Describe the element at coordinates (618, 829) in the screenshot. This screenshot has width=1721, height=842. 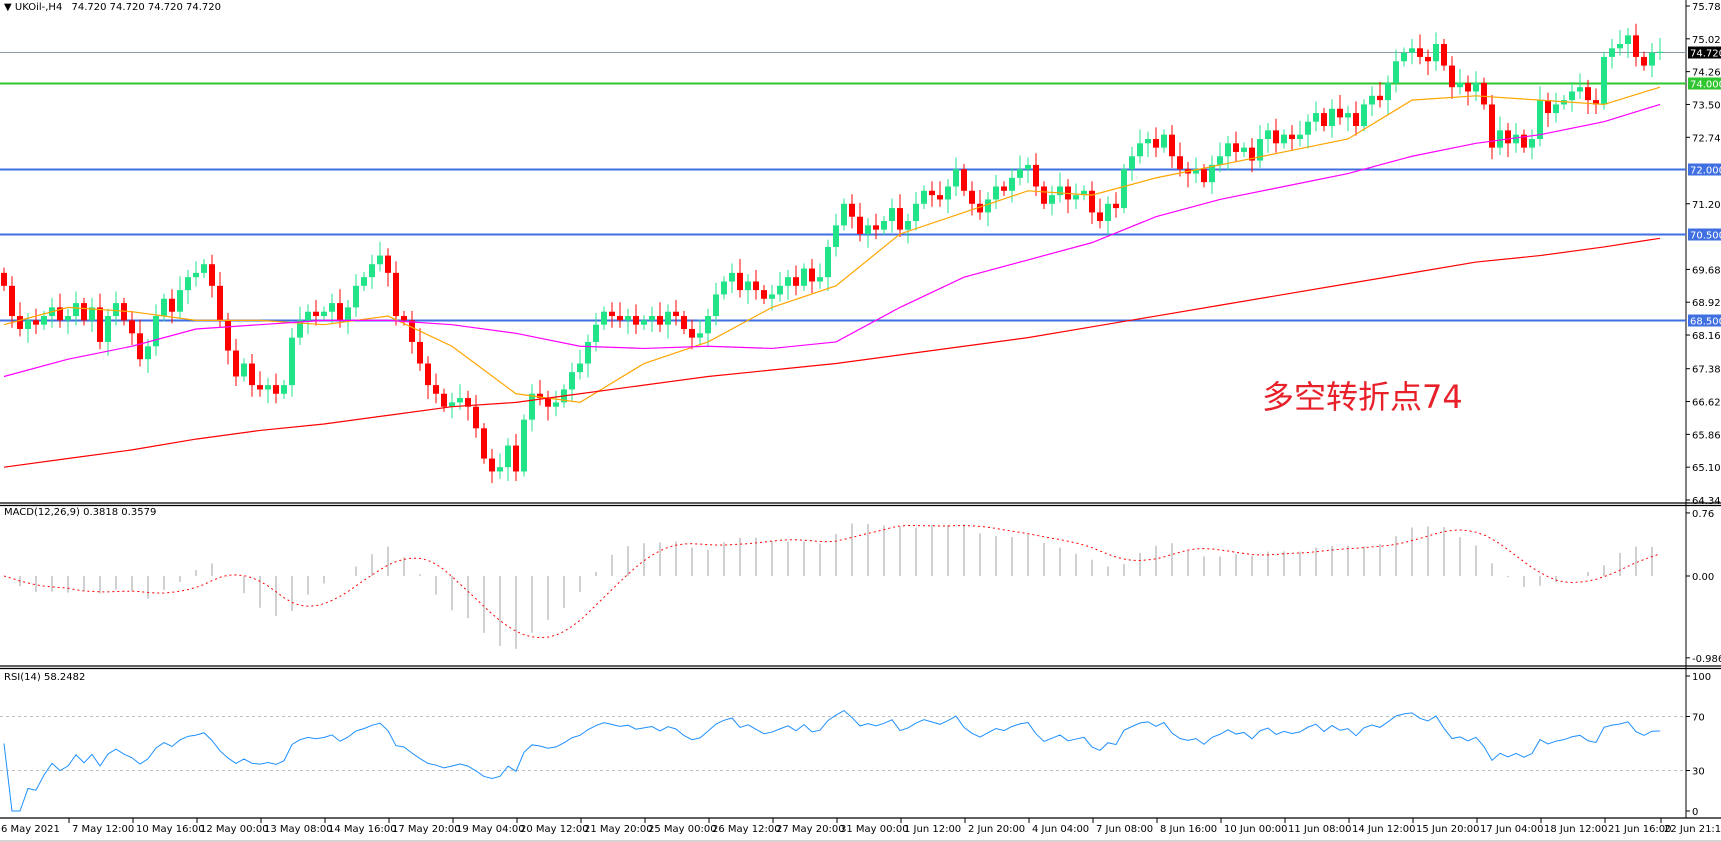
I see `time-tick-label: 21 May 20:00` at that location.